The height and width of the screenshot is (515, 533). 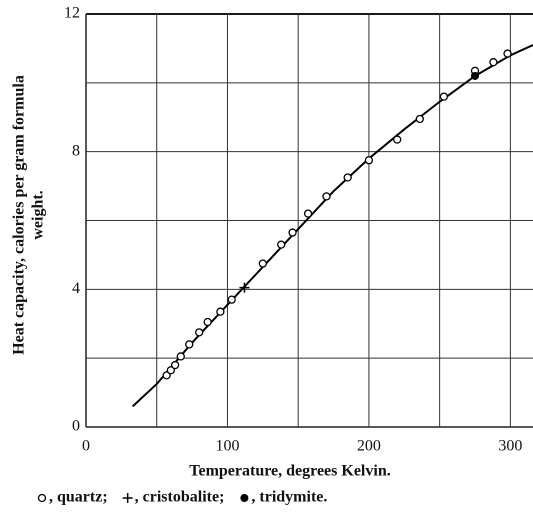 What do you see at coordinates (76, 150) in the screenshot?
I see `y-tick-label: 8` at bounding box center [76, 150].